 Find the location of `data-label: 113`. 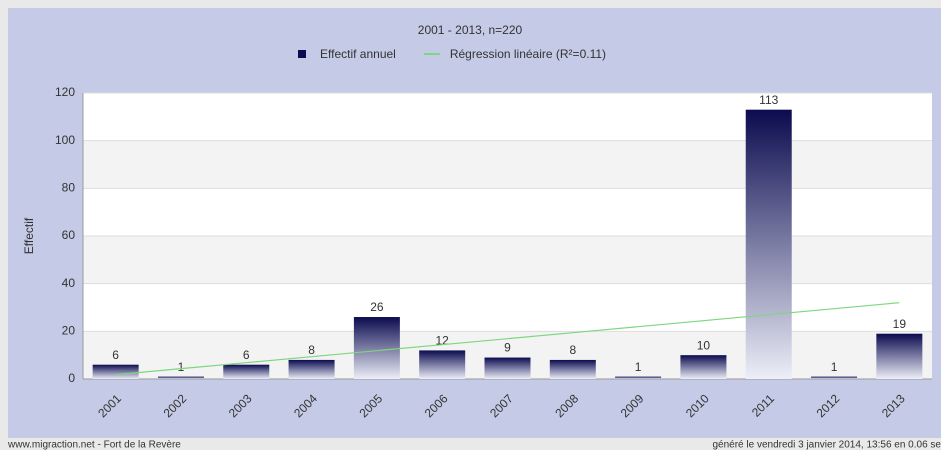

data-label: 113 is located at coordinates (768, 100).